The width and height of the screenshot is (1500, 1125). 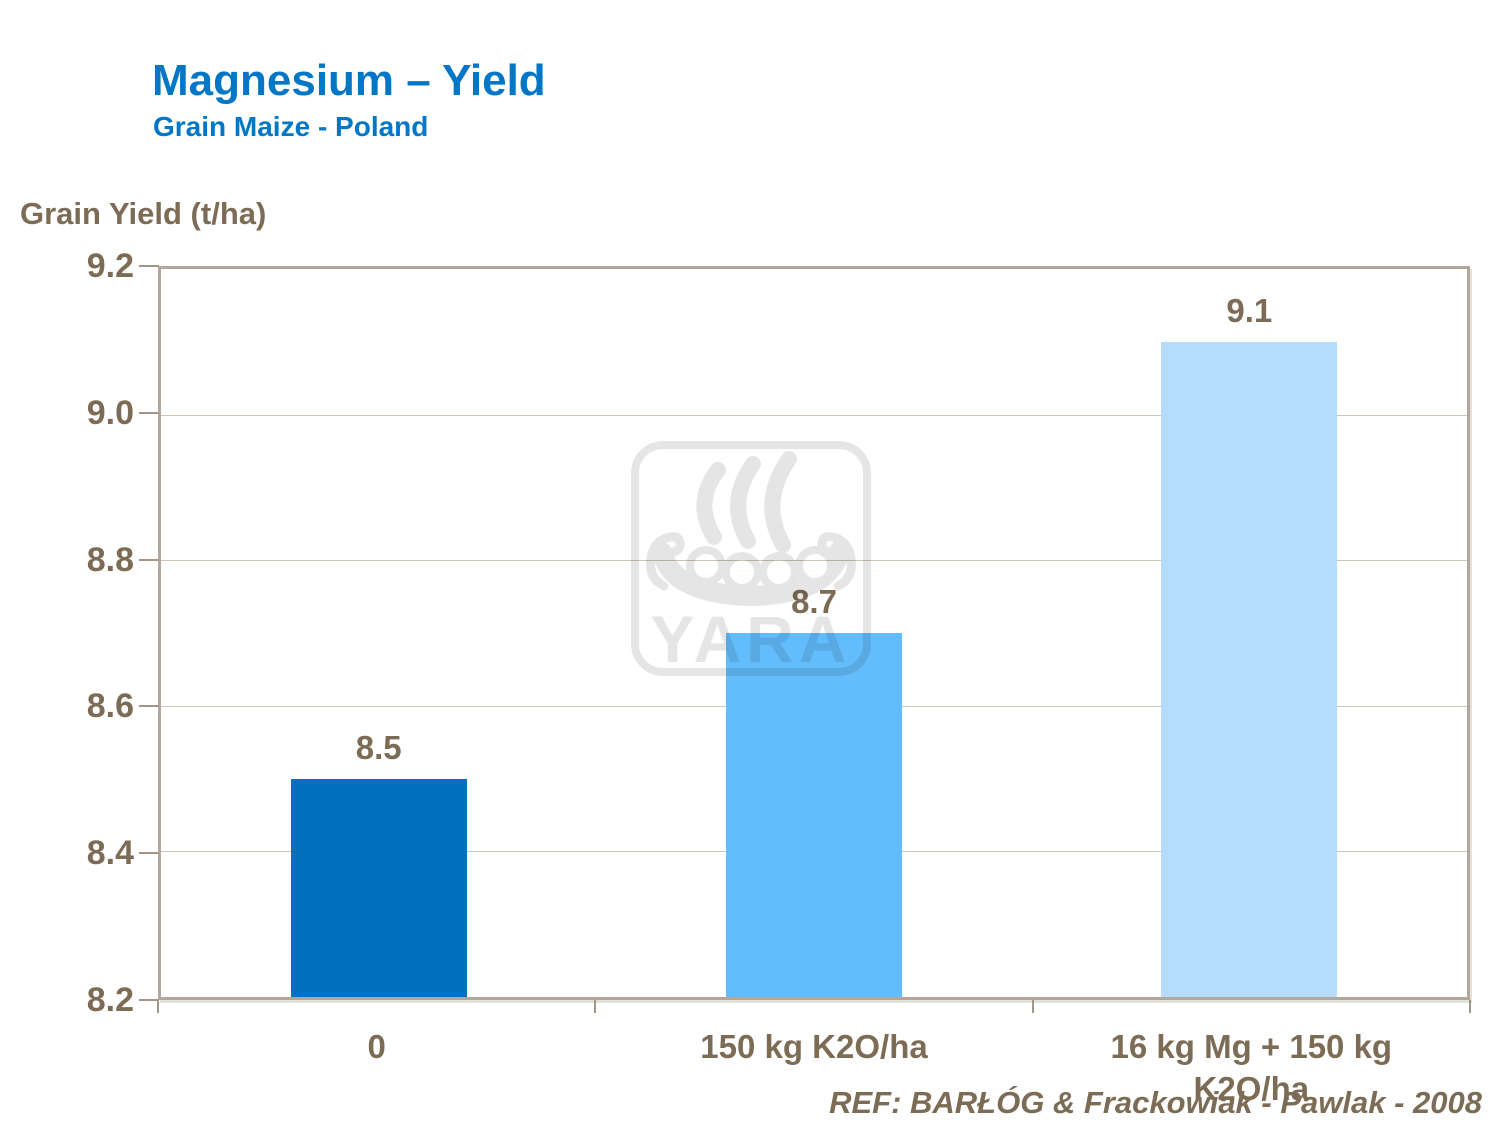 I want to click on y-axis-title: Grain Yield (t/ha), so click(x=143, y=213).